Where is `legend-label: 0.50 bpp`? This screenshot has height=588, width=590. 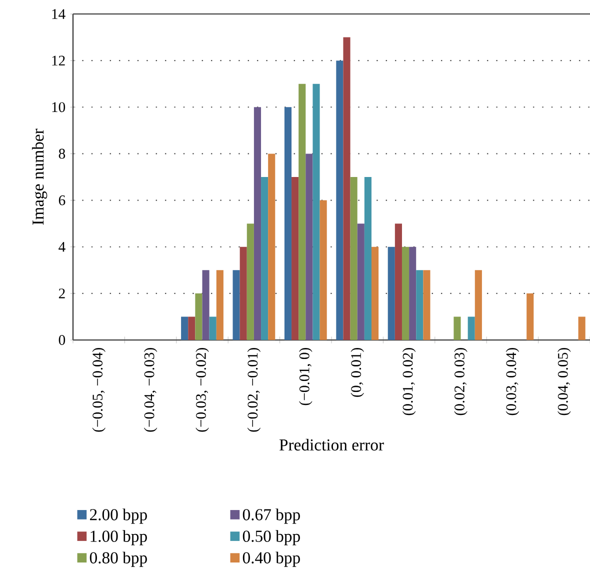 legend-label: 0.50 bpp is located at coordinates (271, 538).